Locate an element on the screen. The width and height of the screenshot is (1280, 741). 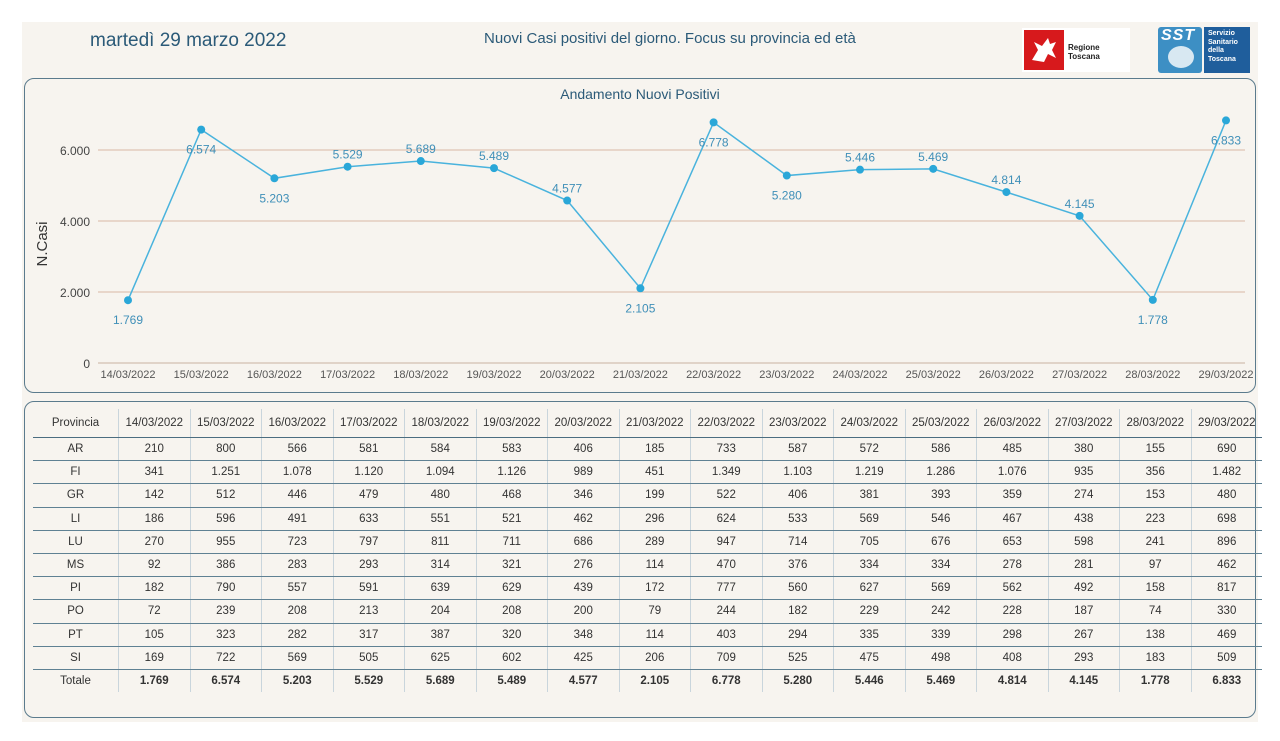
sst-name-box: Servizio Sanitario della Toscana is located at coordinates (1227, 50).